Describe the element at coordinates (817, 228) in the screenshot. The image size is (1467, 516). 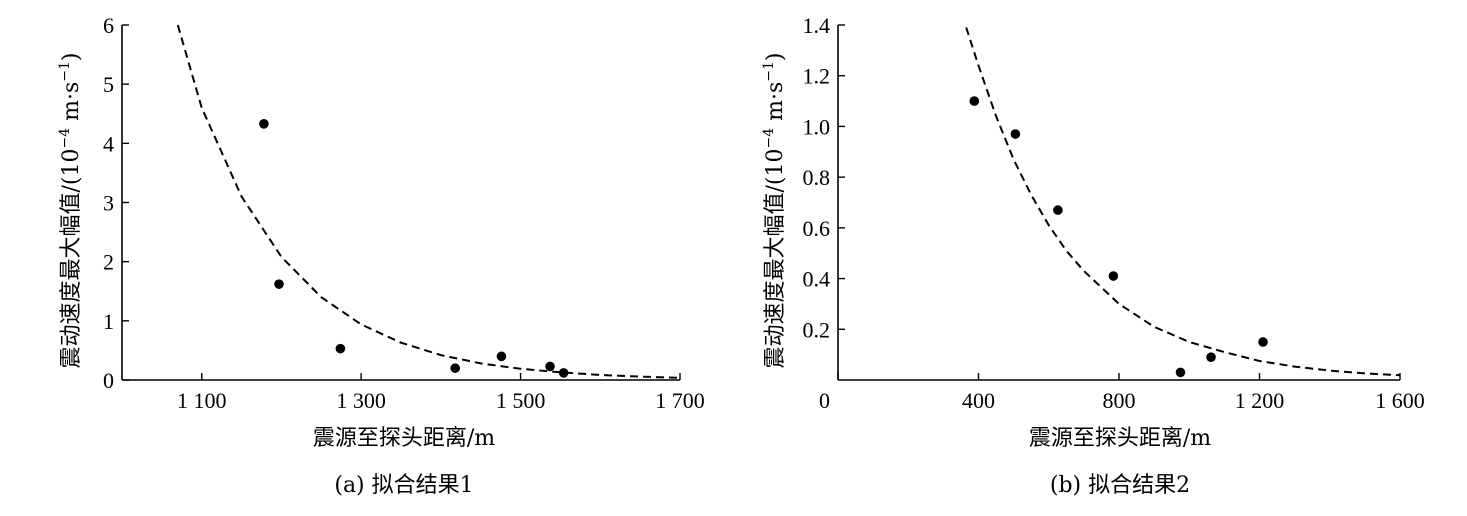
I see `chart-1-y-tick-label: 0.6` at that location.